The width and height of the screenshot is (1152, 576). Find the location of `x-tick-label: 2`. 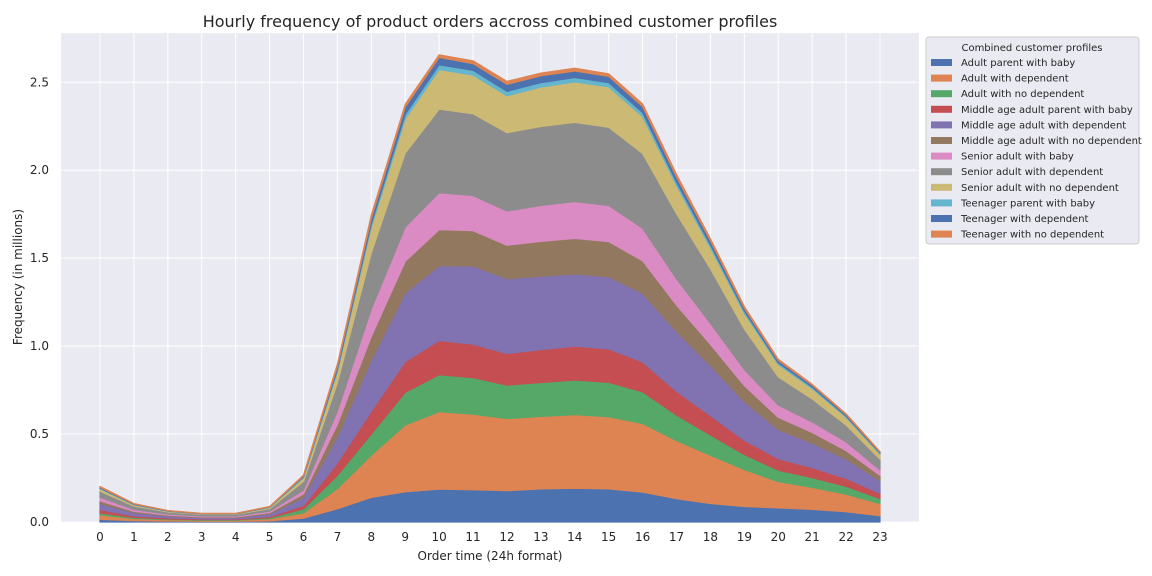

x-tick-label: 2 is located at coordinates (168, 537).